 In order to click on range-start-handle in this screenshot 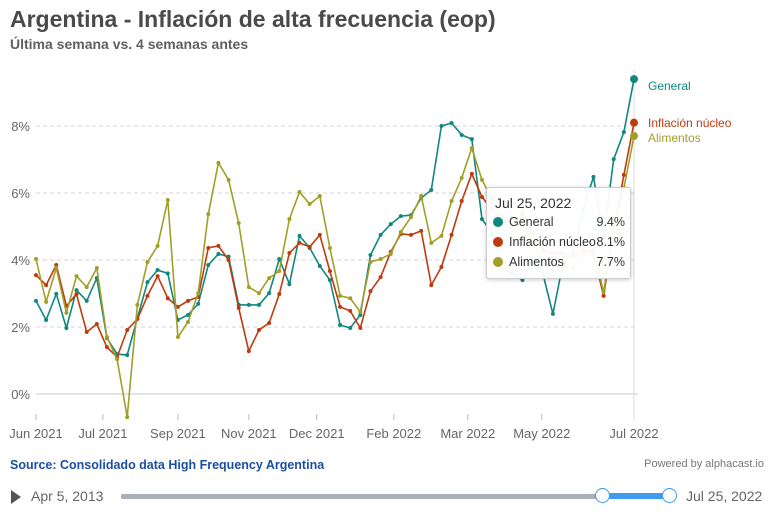, I will do `click(602, 495)`.